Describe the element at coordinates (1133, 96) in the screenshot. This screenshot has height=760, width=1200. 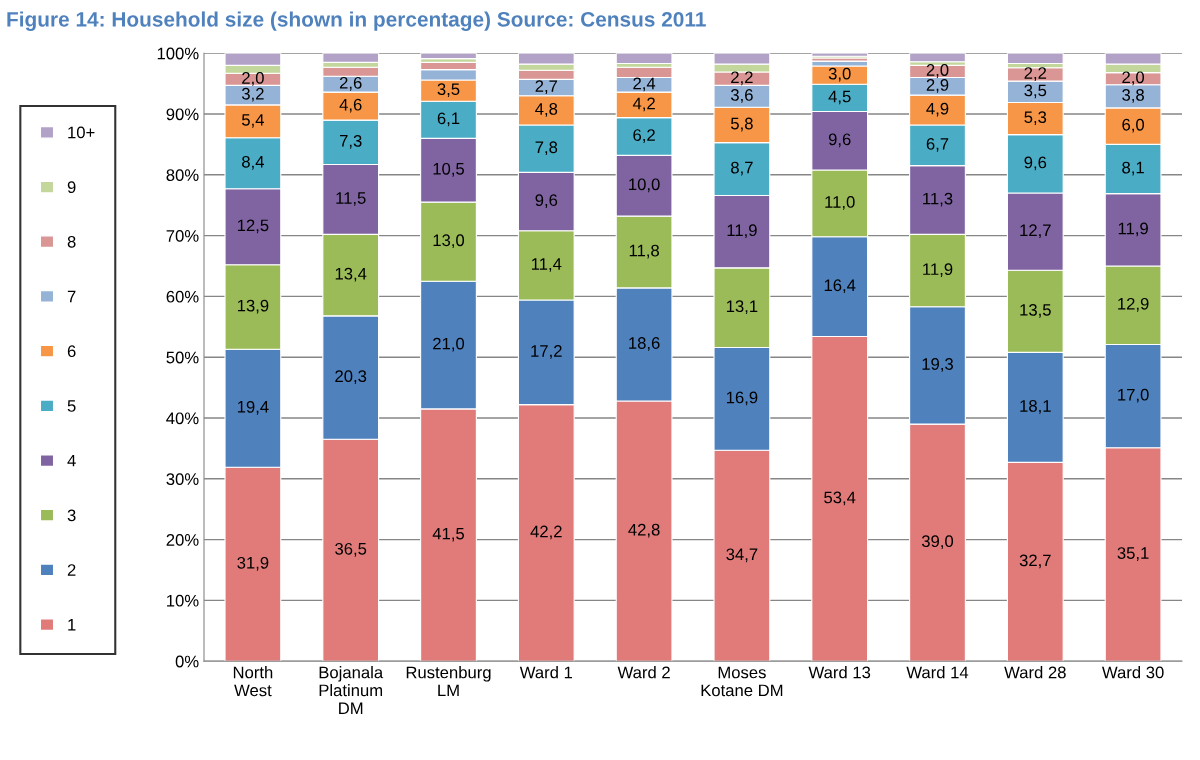
I see `data-label: 3,8` at that location.